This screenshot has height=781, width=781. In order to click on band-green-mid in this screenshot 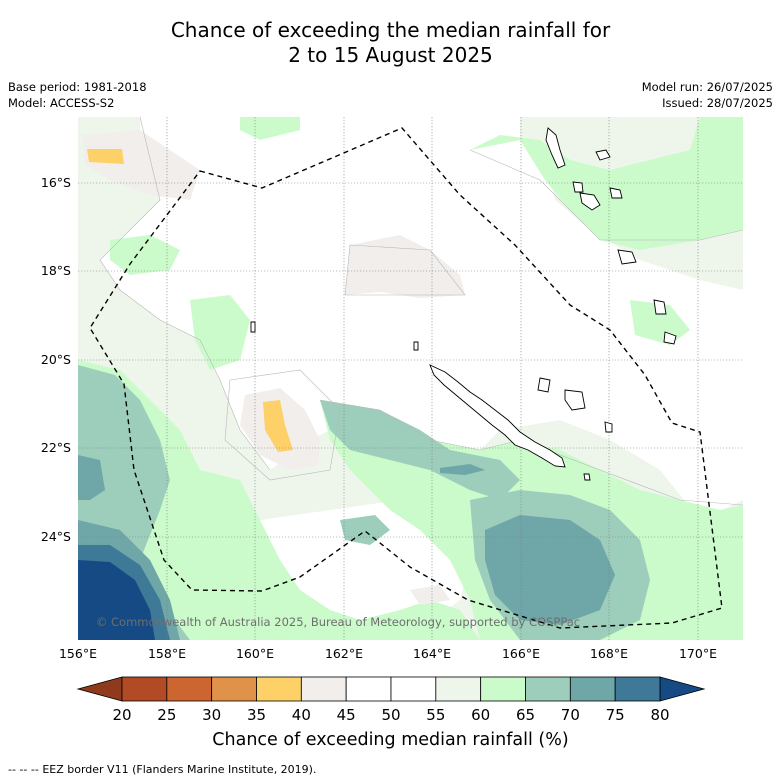, I will do `click(220, 332)`.